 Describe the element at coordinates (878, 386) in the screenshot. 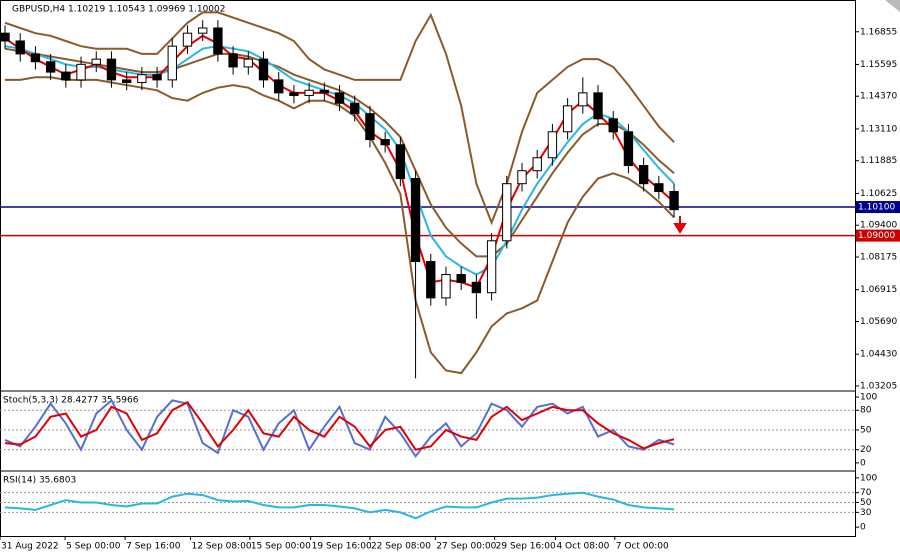

I see `y-tick-label: 1.03205` at that location.